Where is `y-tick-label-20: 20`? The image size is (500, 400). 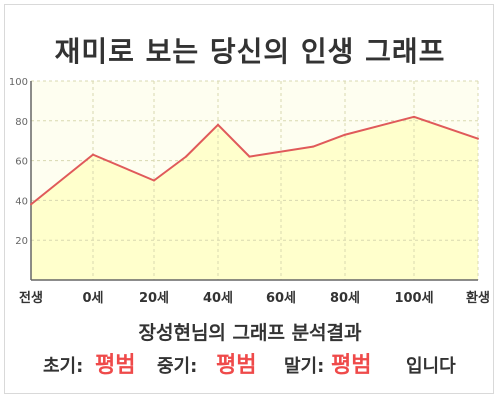
y-tick-label-20: 20 is located at coordinates (21, 241).